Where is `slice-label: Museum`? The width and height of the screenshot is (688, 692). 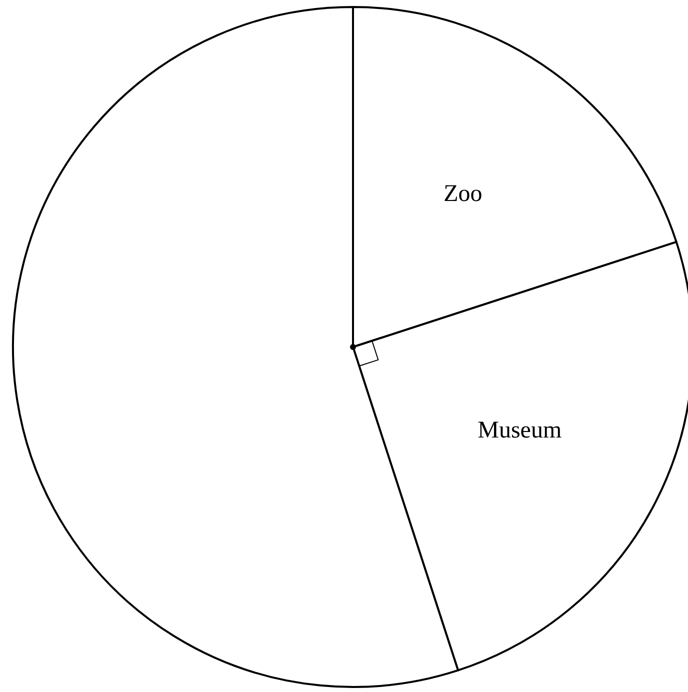
slice-label: Museum is located at coordinates (520, 430).